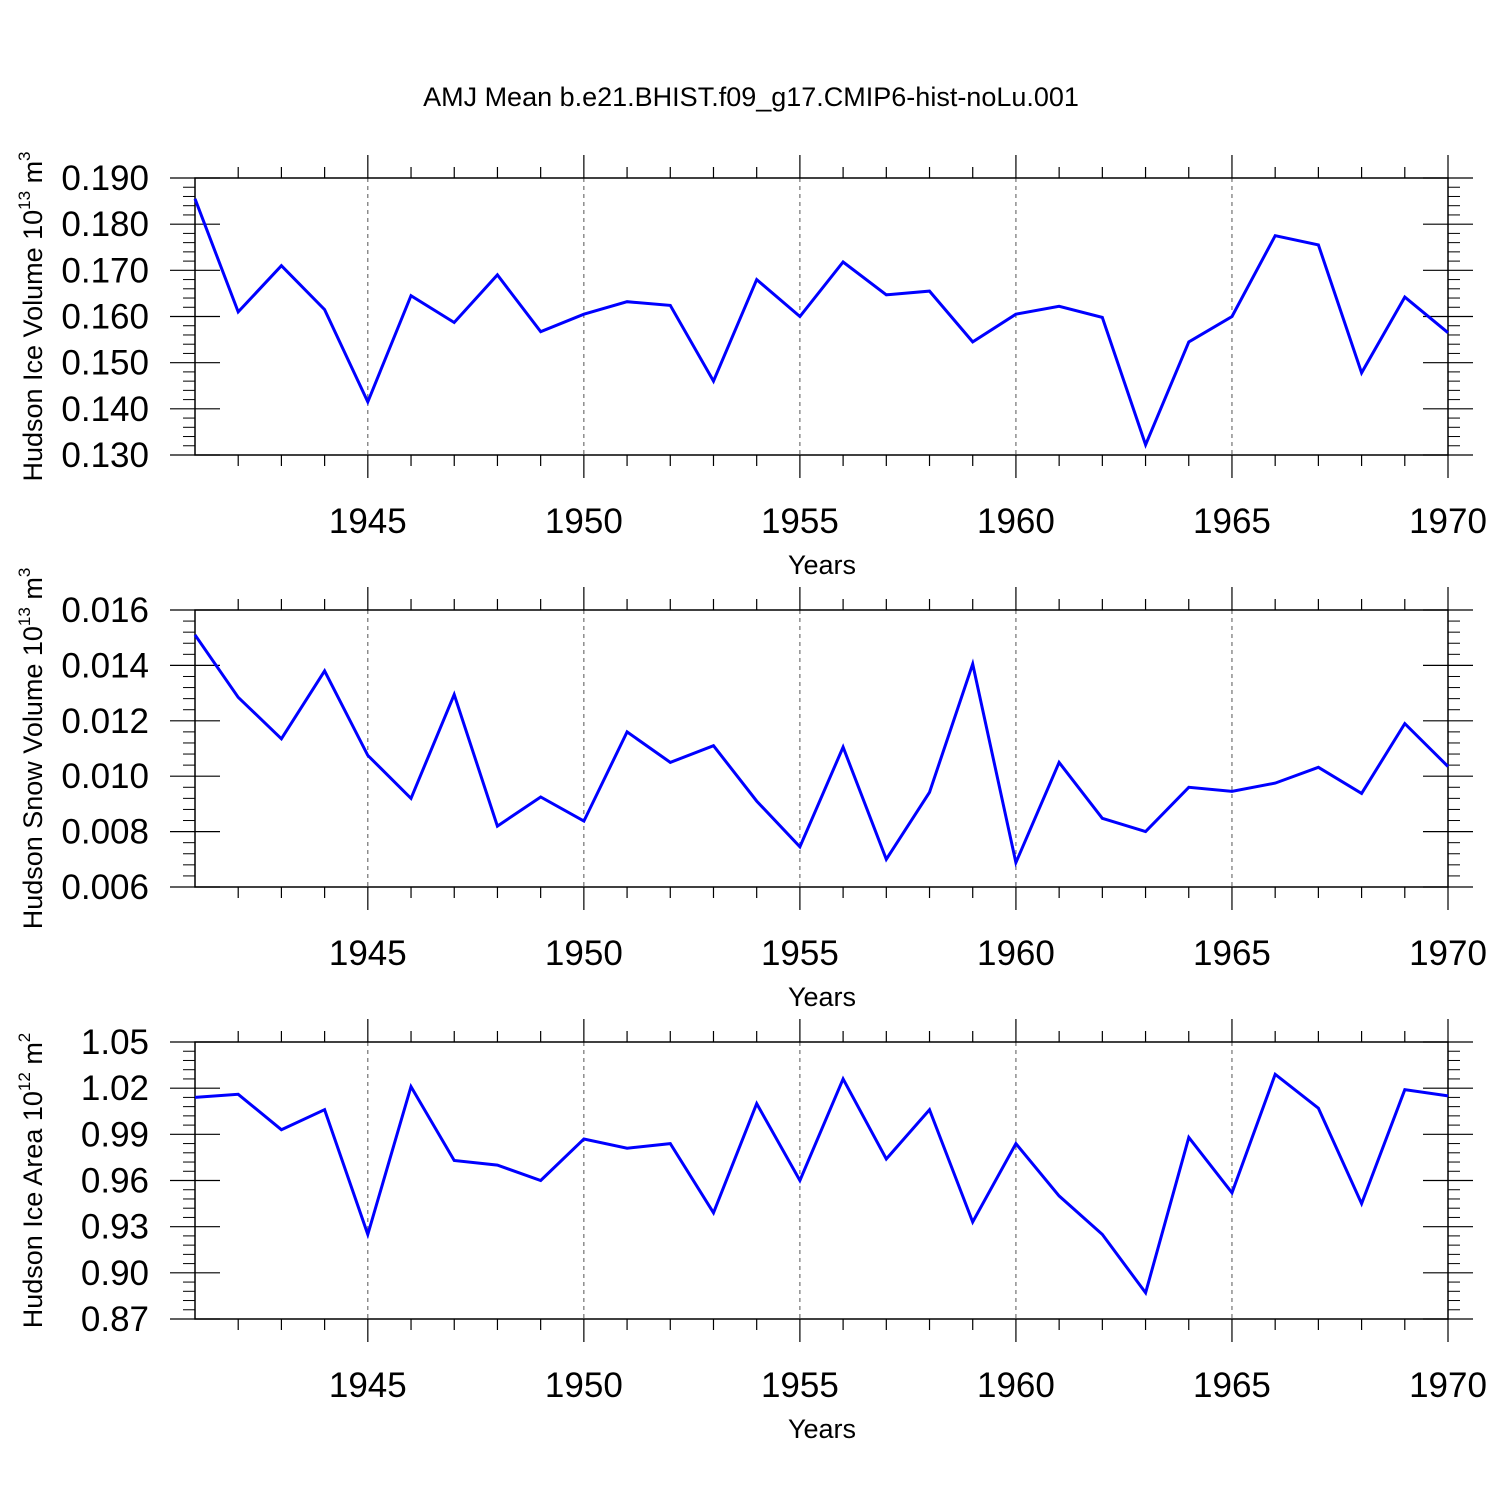 This screenshot has width=1500, height=1500. I want to click on y-tick-label: 0.016, so click(105, 610).